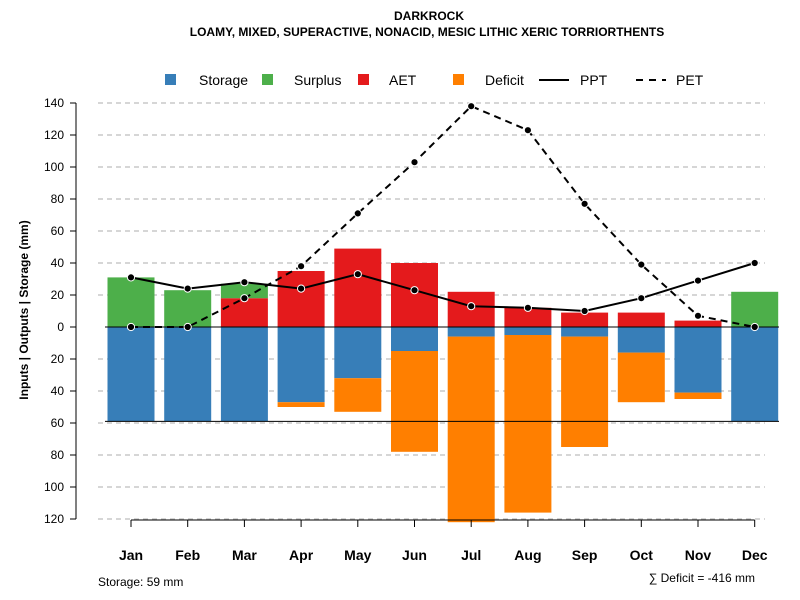 This screenshot has height=600, width=800. Describe the element at coordinates (301, 404) in the screenshot. I see `bar-deficit-apr` at that location.